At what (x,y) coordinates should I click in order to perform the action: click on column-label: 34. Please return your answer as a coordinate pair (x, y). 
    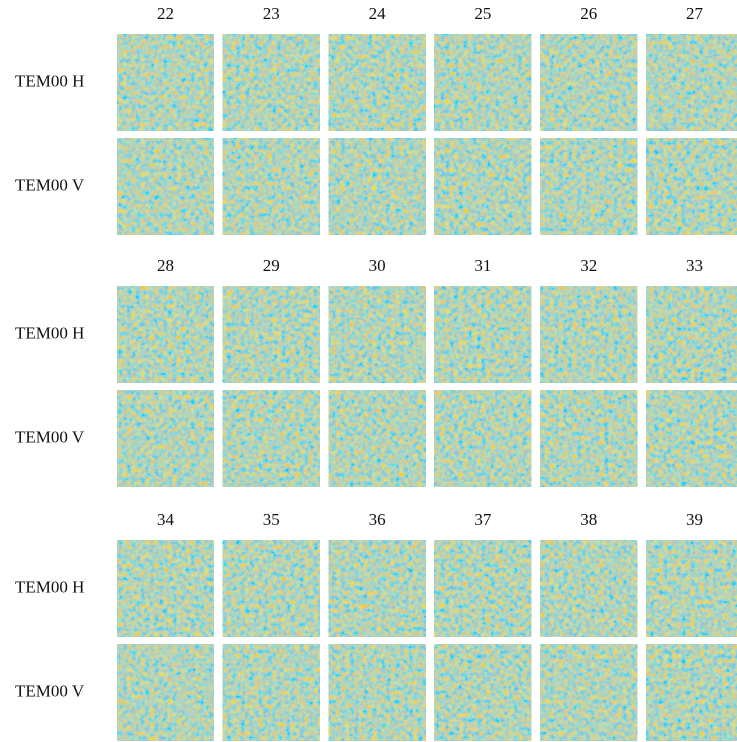
    Looking at the image, I should click on (166, 519).